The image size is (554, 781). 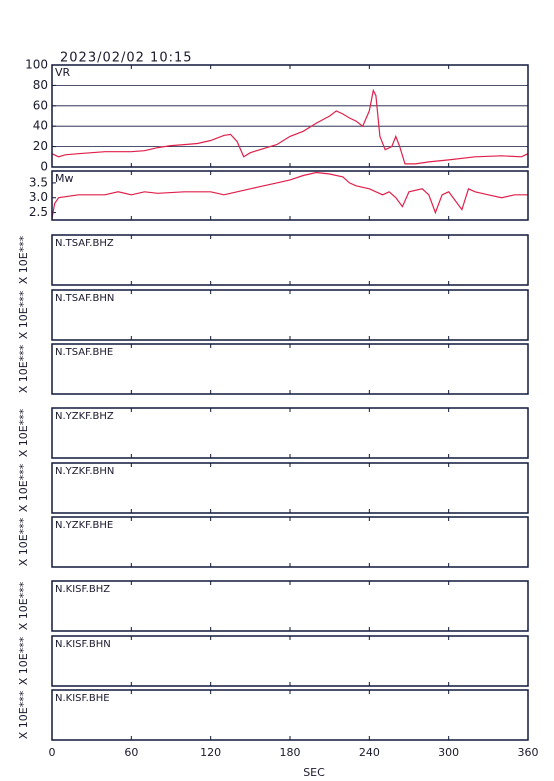 What do you see at coordinates (44, 167) in the screenshot?
I see `y-tick-label: 0` at bounding box center [44, 167].